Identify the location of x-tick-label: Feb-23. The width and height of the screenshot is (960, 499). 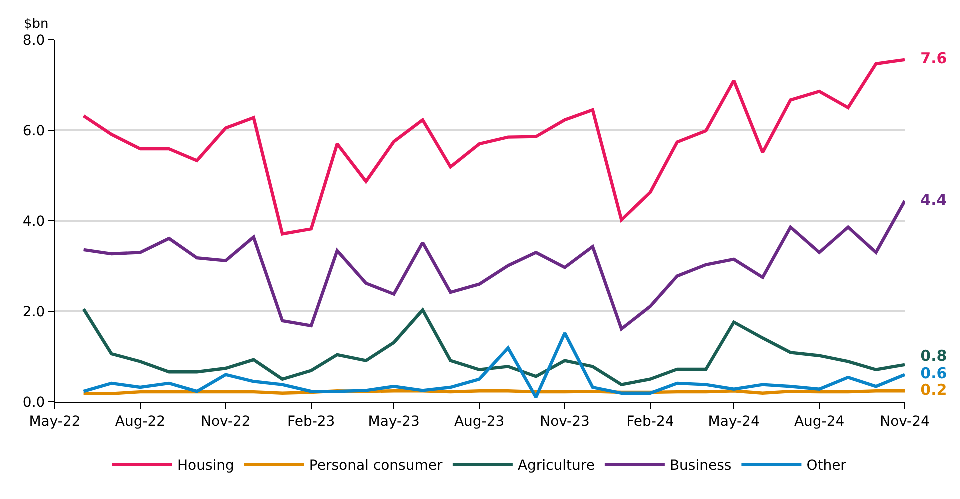
(312, 422).